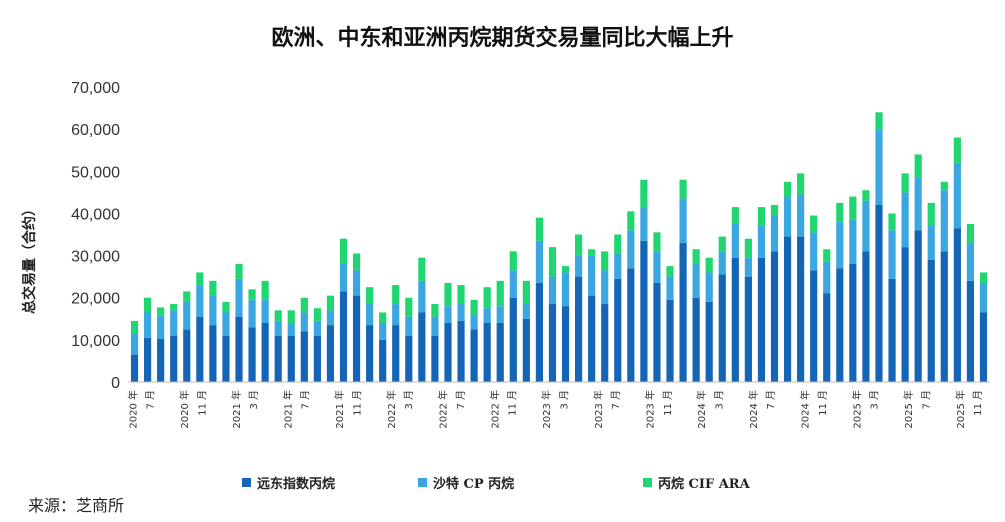 Image resolution: width=1005 pixels, height=522 pixels. Describe the element at coordinates (95, 299) in the screenshot. I see `y-tick-label: 20,000` at that location.